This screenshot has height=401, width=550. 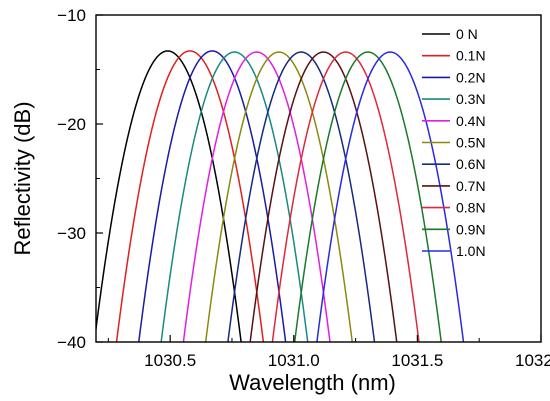 What do you see at coordinates (71, 233) in the screenshot?
I see `y-tick-label-1: −30` at bounding box center [71, 233].